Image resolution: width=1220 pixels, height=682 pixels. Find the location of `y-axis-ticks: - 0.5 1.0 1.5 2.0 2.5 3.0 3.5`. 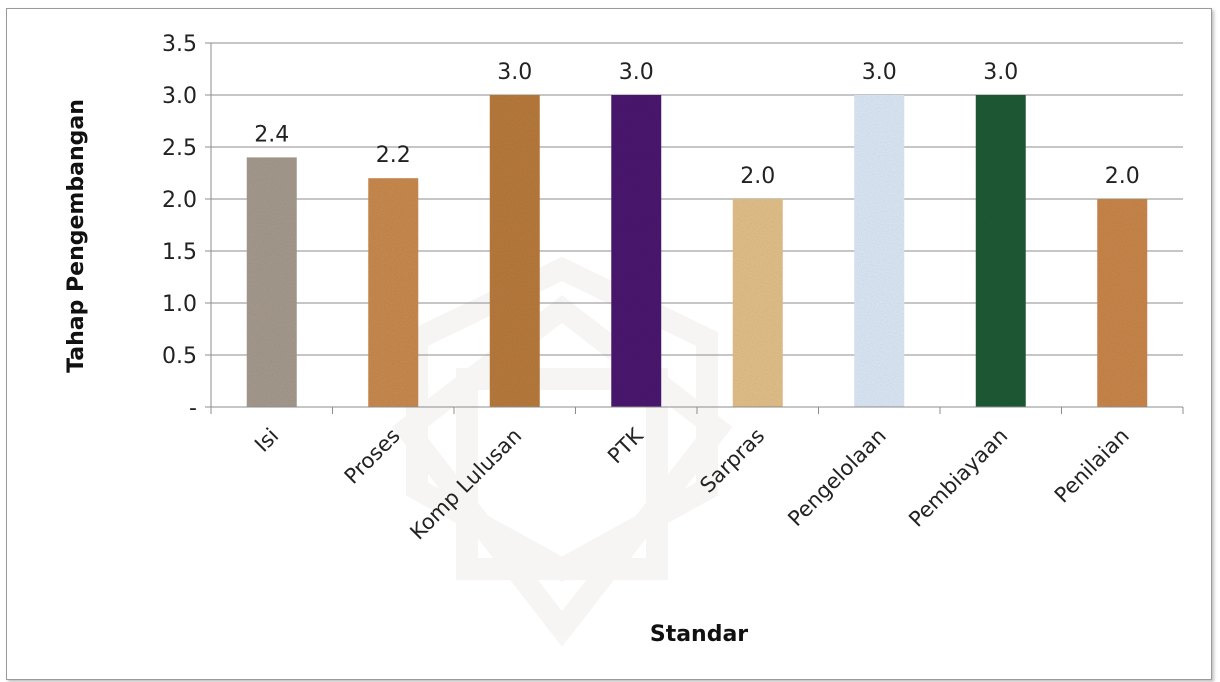

y-axis-ticks: - 0.5 1.0 1.5 2.0 2.5 3.0 3.5 is located at coordinates (186, 226).